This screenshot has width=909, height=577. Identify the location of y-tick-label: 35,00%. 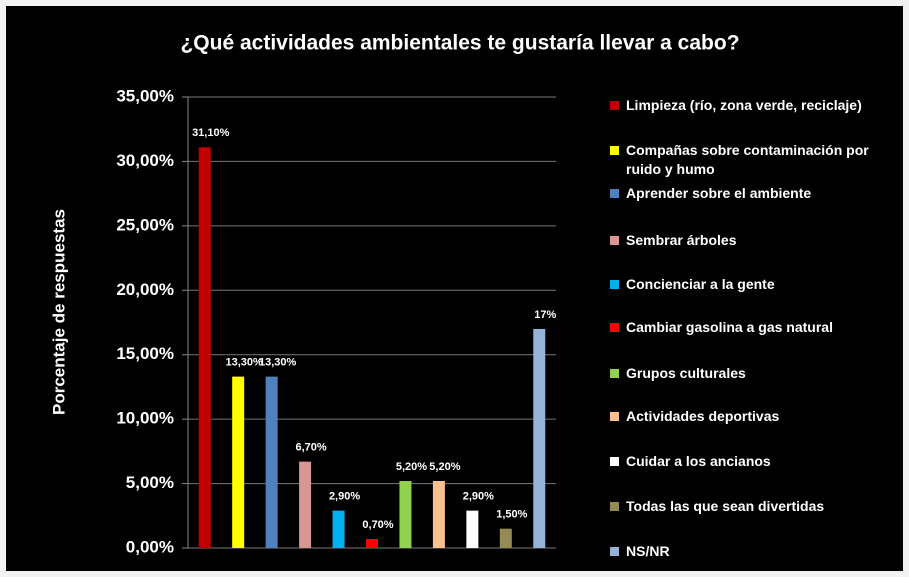
(145, 95).